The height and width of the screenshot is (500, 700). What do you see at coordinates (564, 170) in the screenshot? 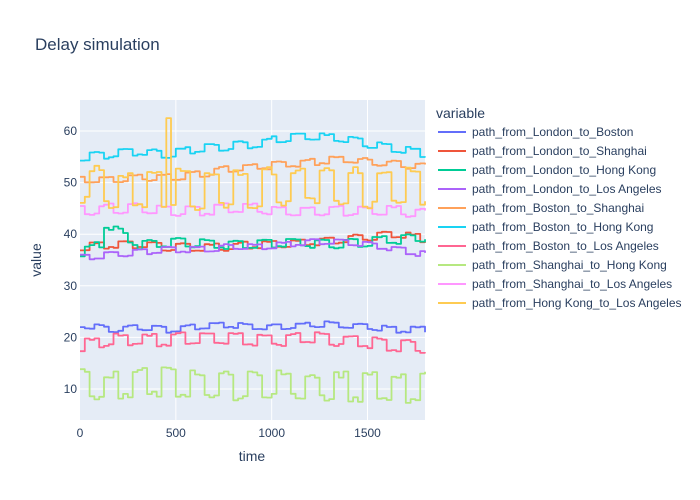
I see `legend-item-label: path_from_London_to_Hong Kong` at bounding box center [564, 170].